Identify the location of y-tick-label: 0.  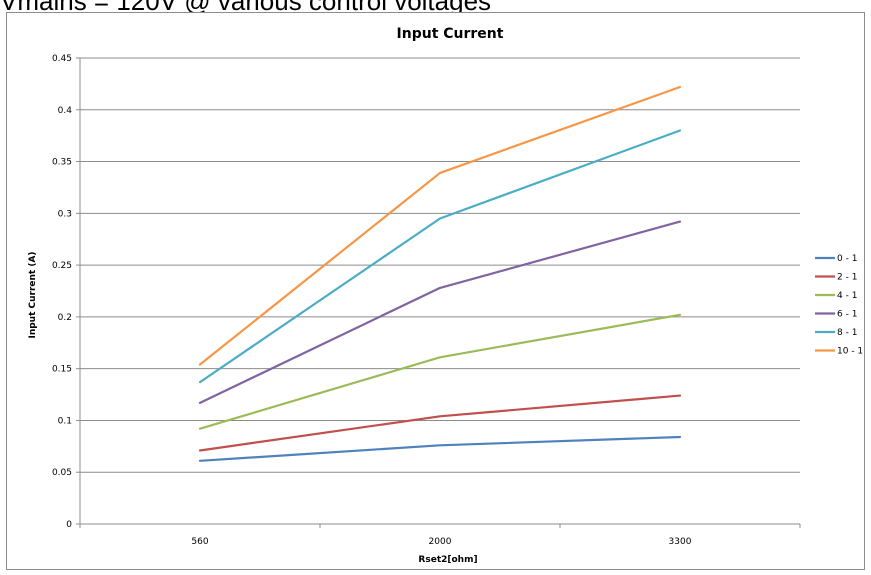
(69, 525).